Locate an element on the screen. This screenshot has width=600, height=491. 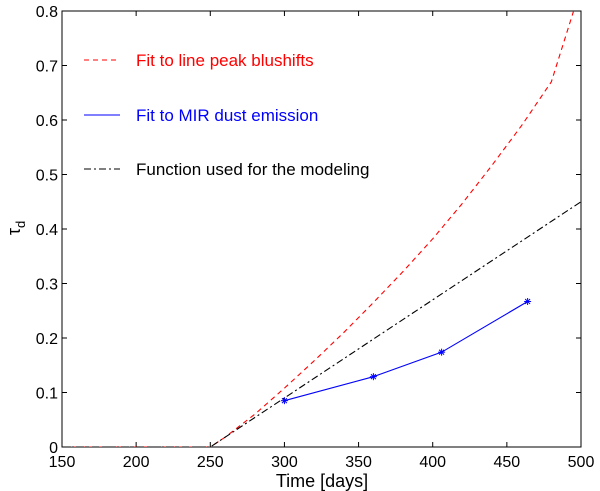
x-tick-label: 200 is located at coordinates (136, 462).